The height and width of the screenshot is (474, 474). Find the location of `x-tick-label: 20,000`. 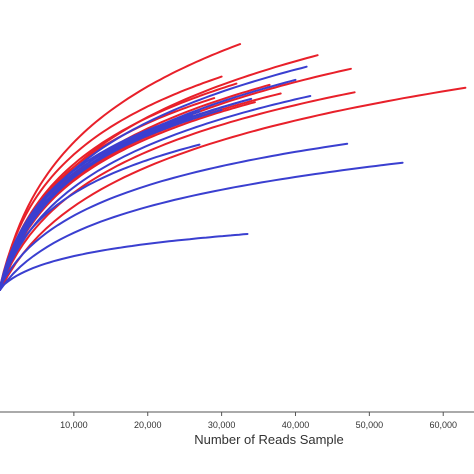

x-tick-label: 20,000 is located at coordinates (148, 425).